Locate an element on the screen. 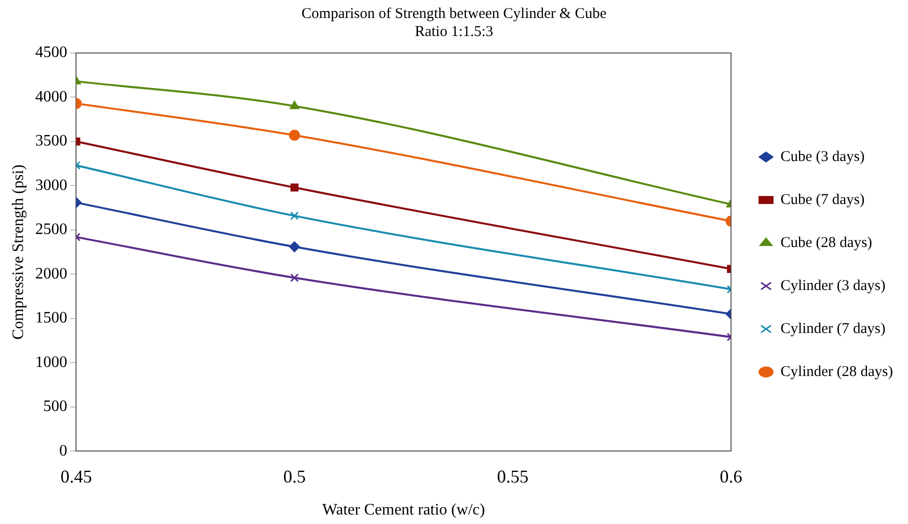 The width and height of the screenshot is (908, 524). x-tick-label: 0.45 is located at coordinates (76, 476).